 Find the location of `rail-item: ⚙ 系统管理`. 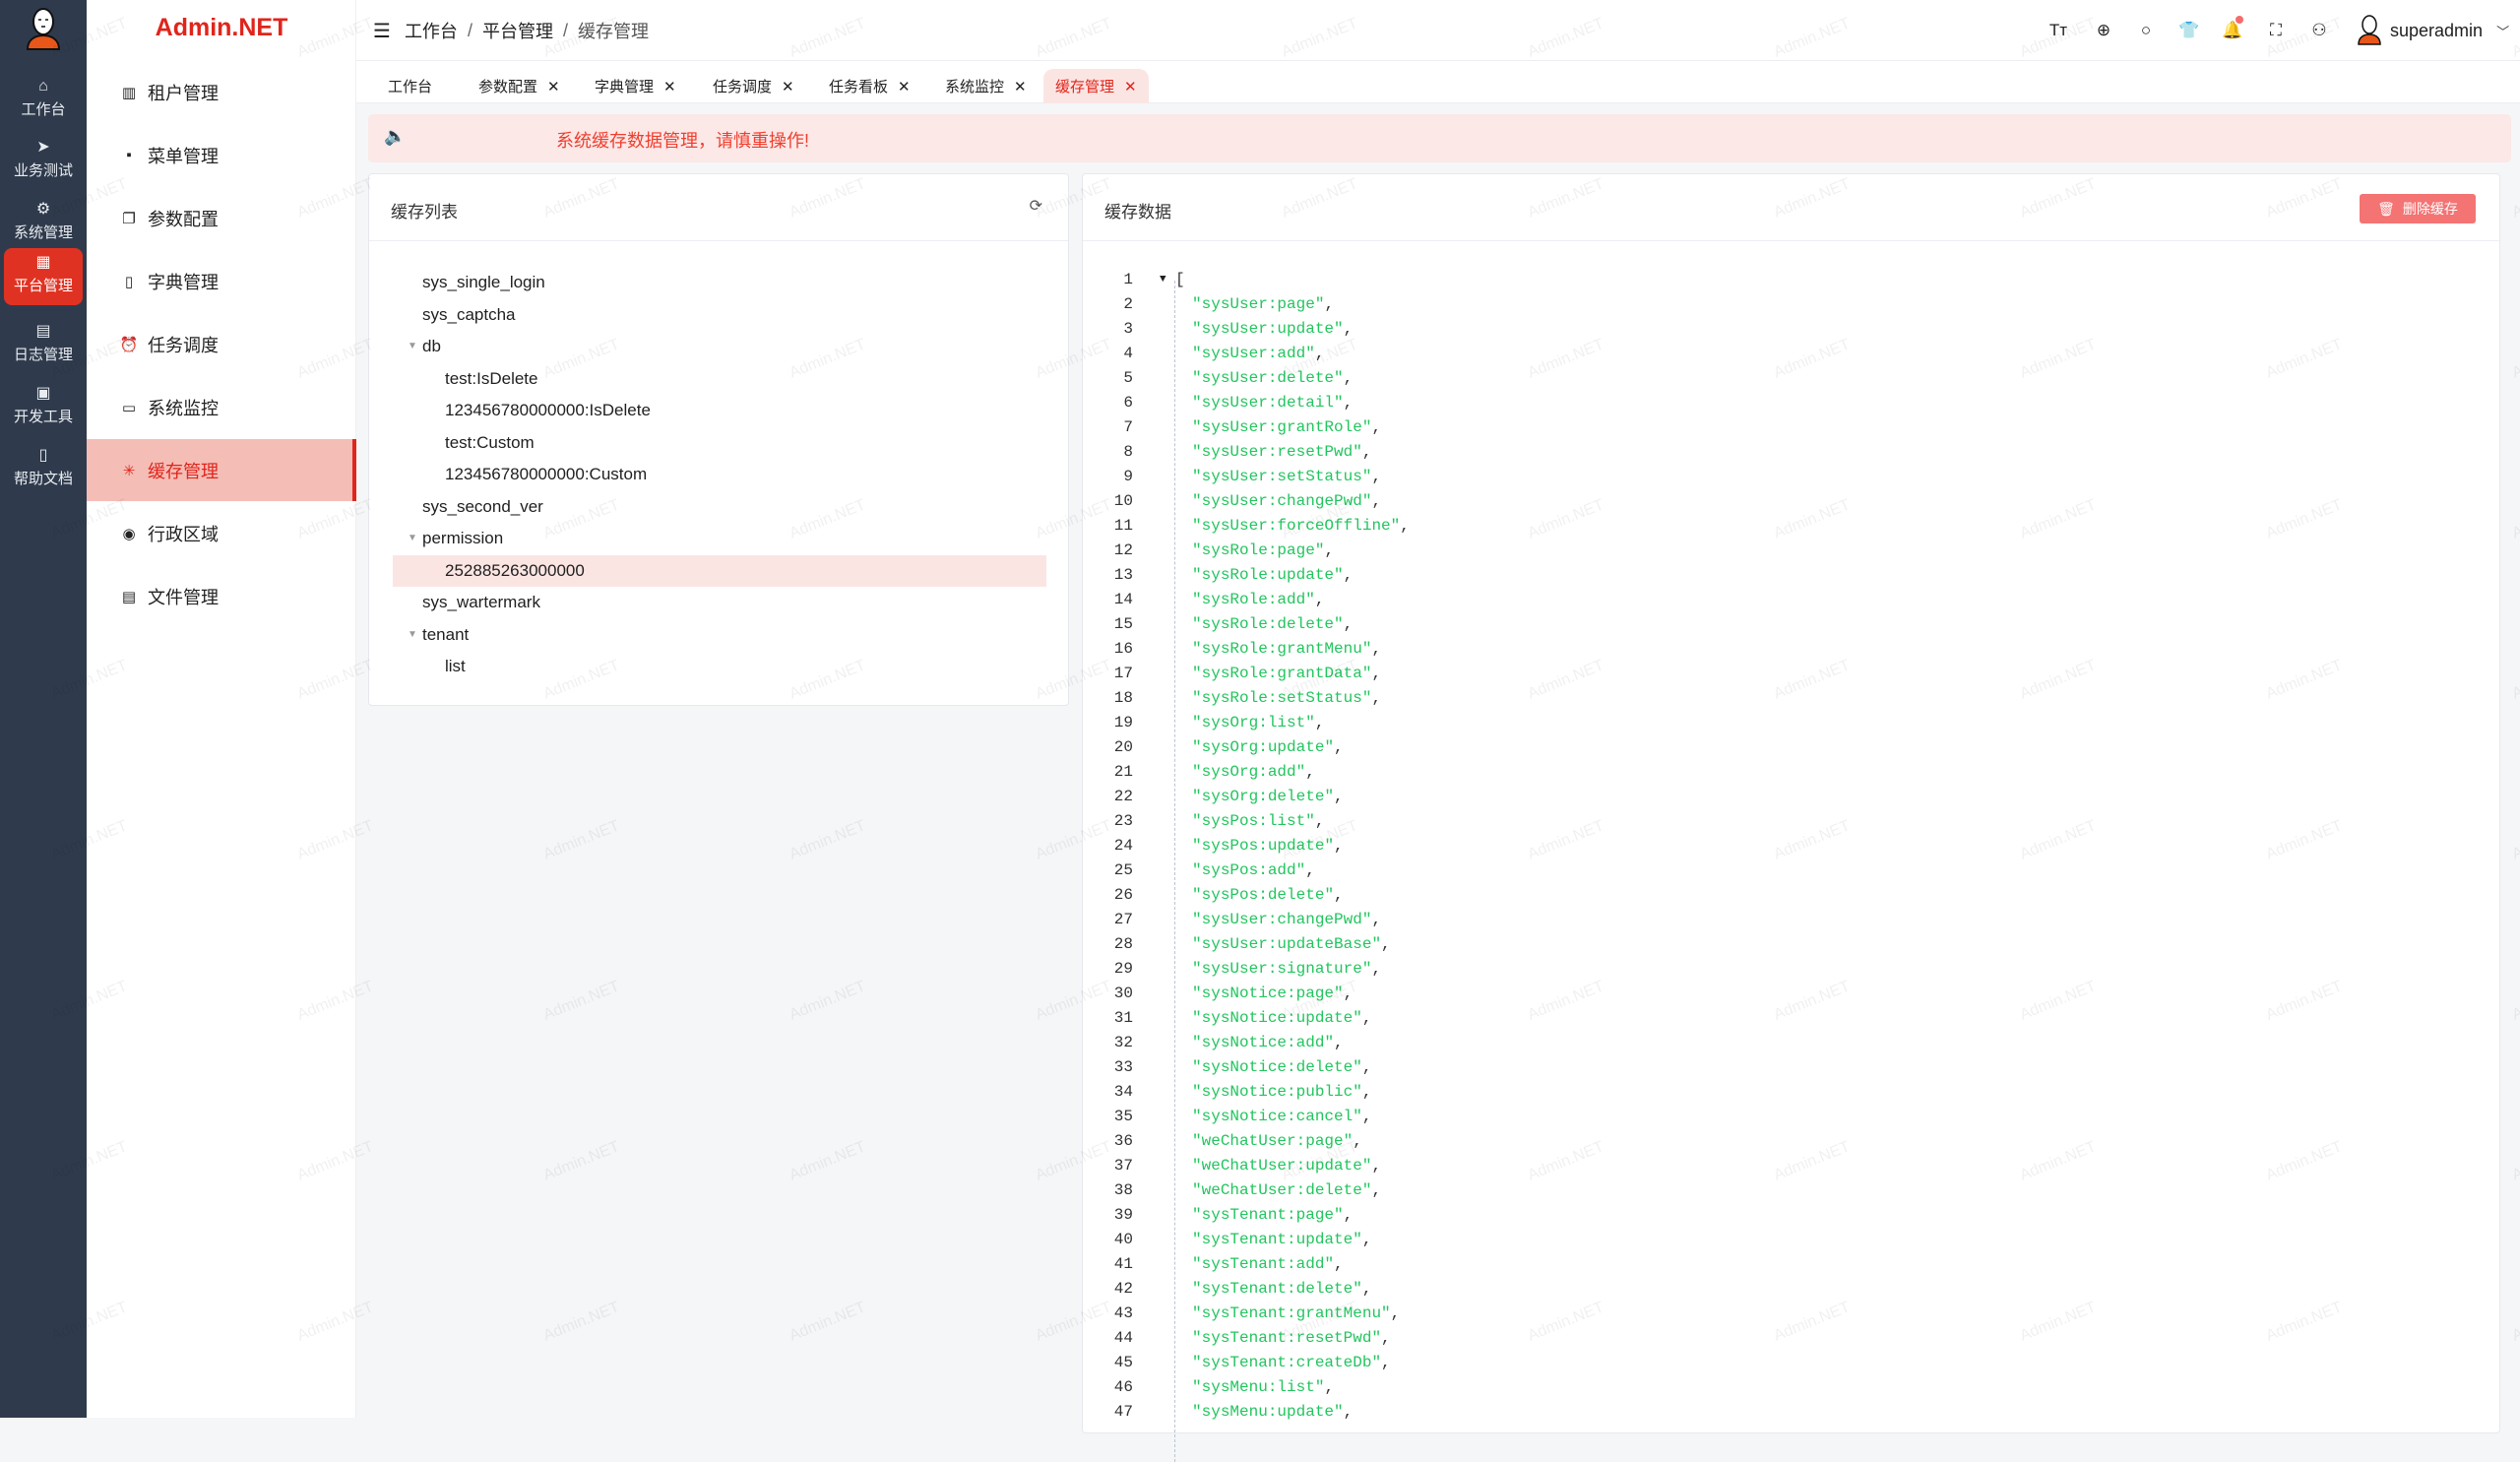

rail-item: ⚙ 系统管理 is located at coordinates (43, 223).